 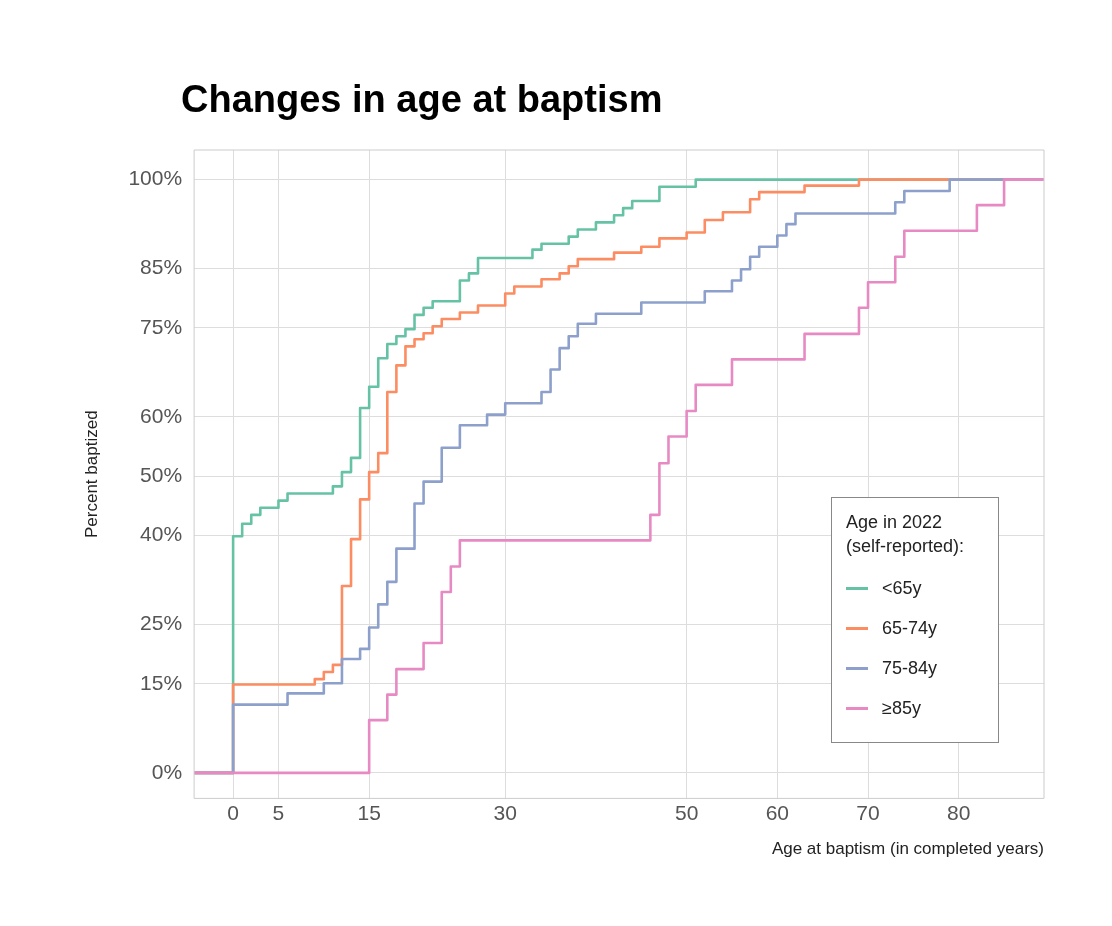 What do you see at coordinates (161, 415) in the screenshot?
I see `y-tick-label: 60%` at bounding box center [161, 415].